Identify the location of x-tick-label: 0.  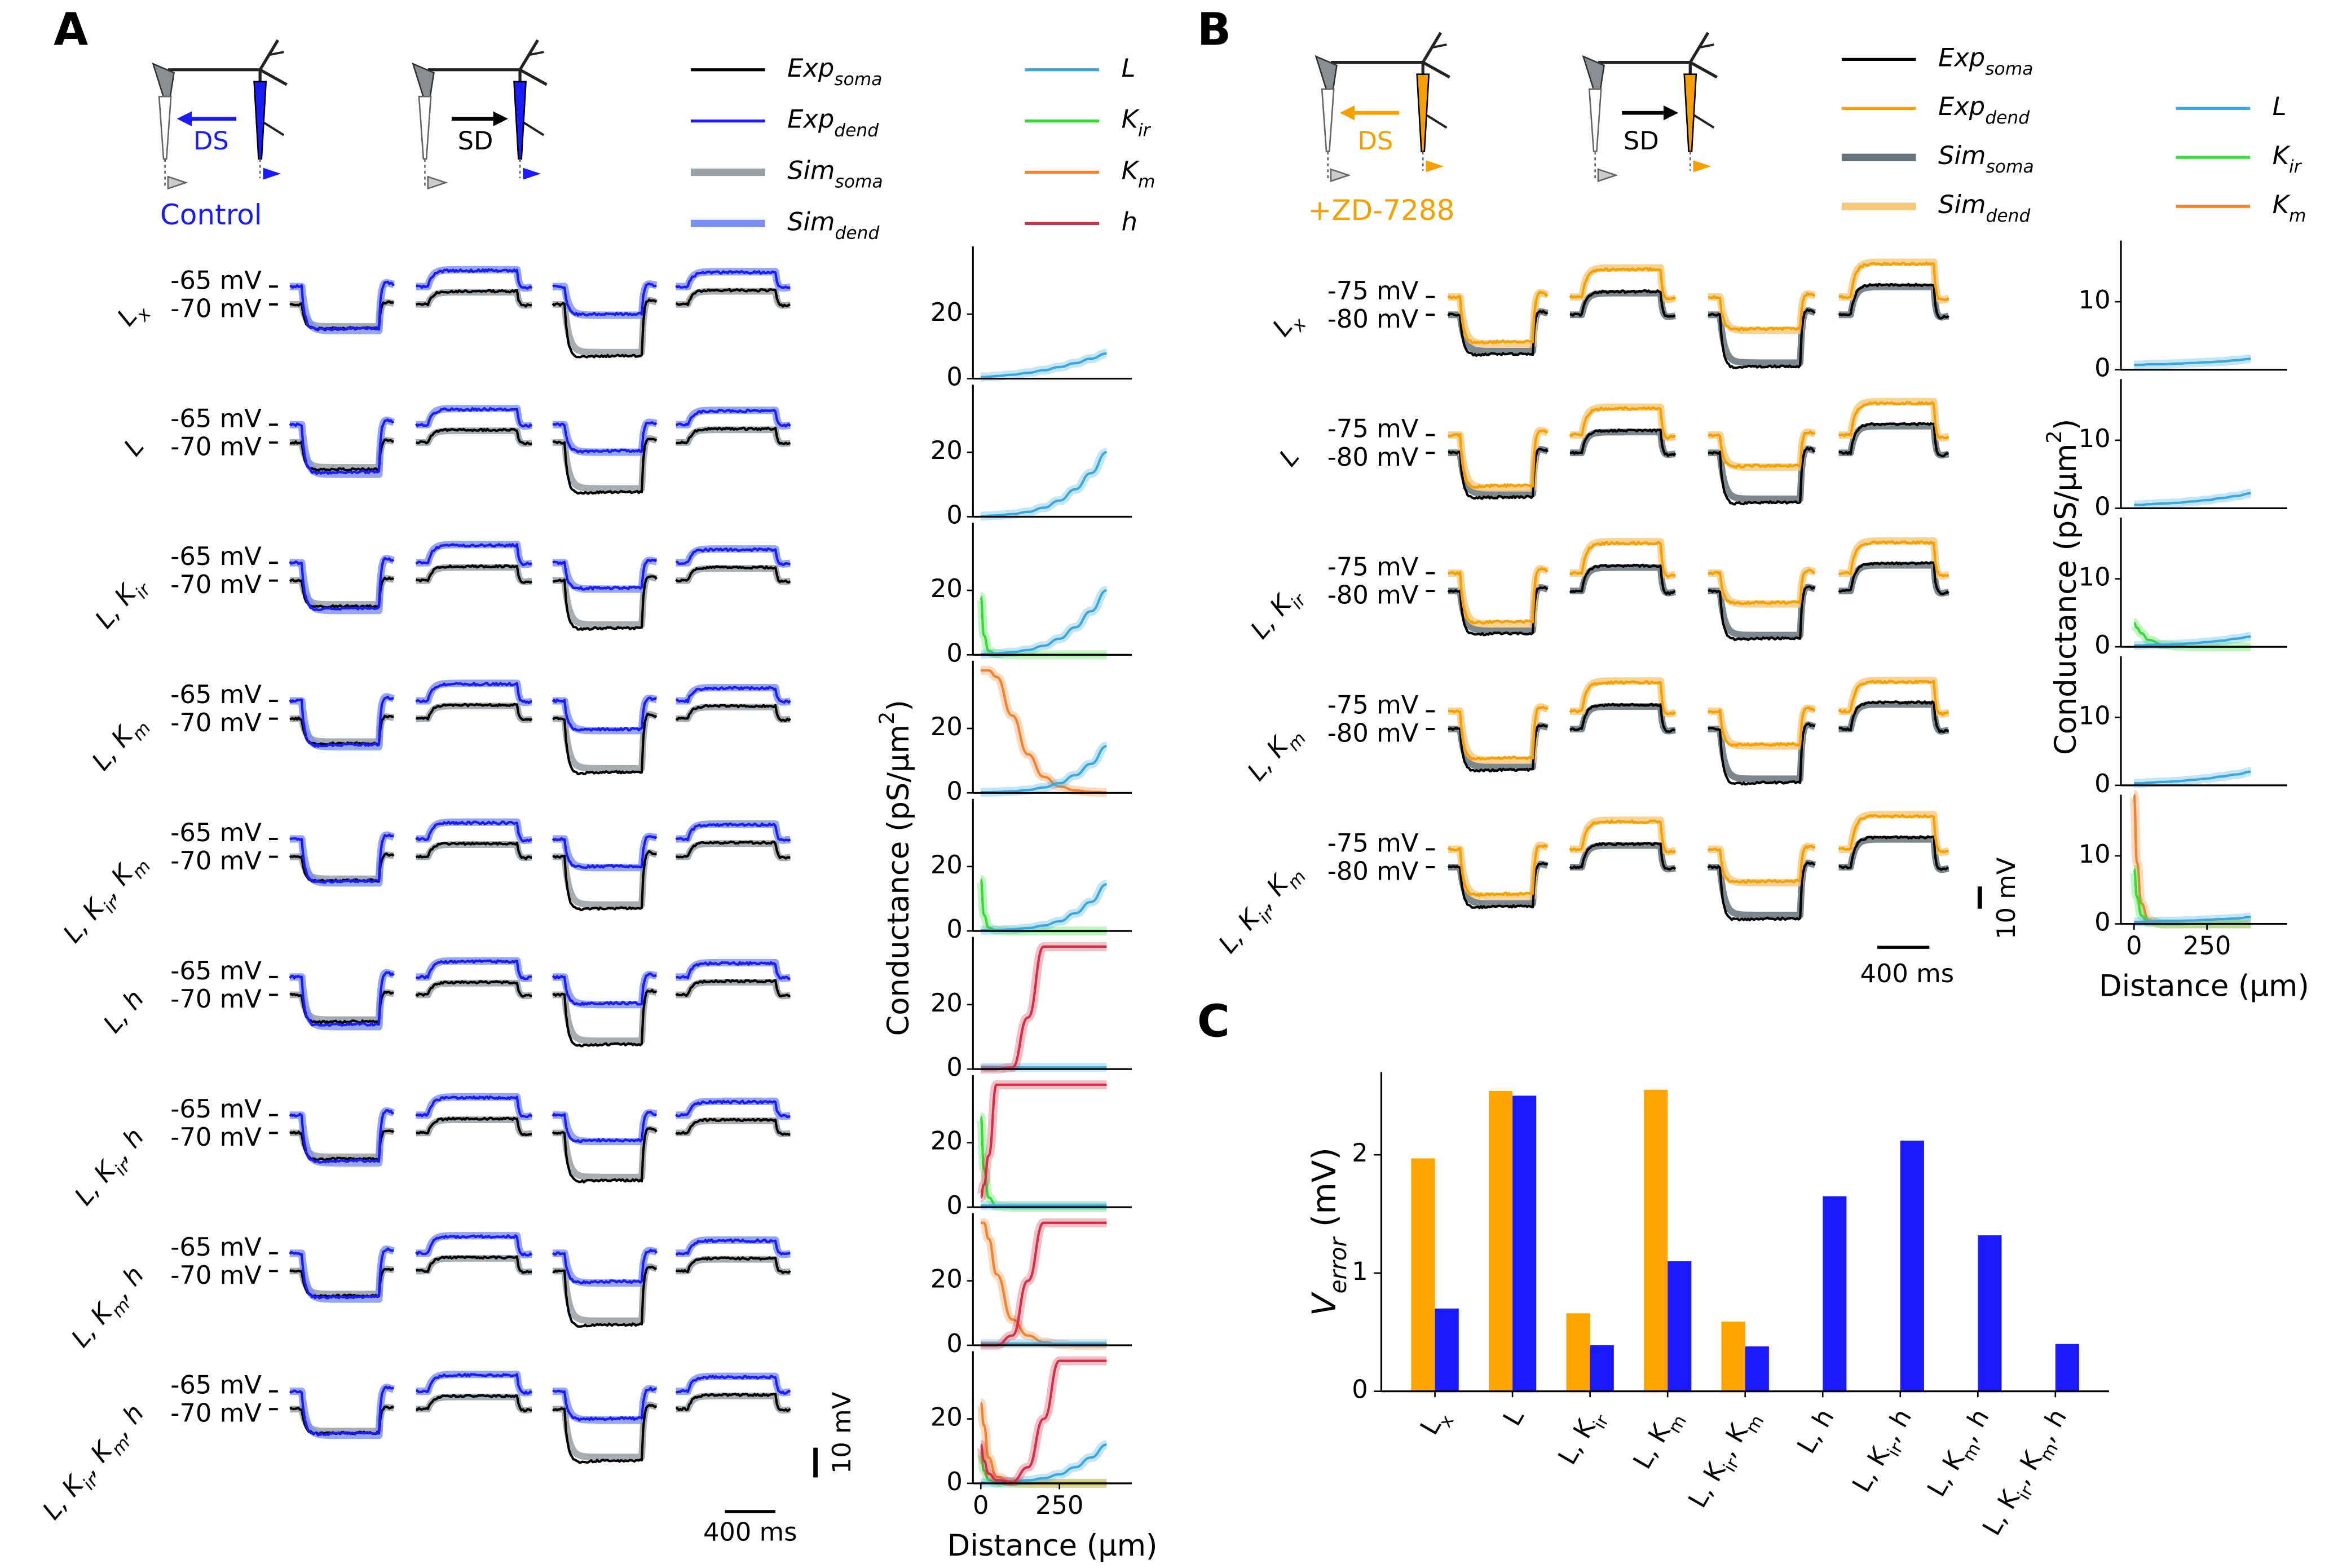
(981, 1505).